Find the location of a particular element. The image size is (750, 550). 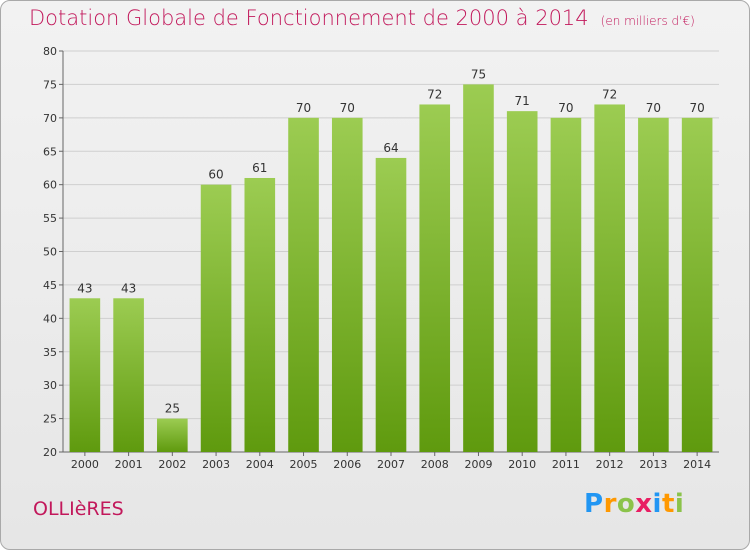

x-tick-label: 2001 is located at coordinates (129, 464).